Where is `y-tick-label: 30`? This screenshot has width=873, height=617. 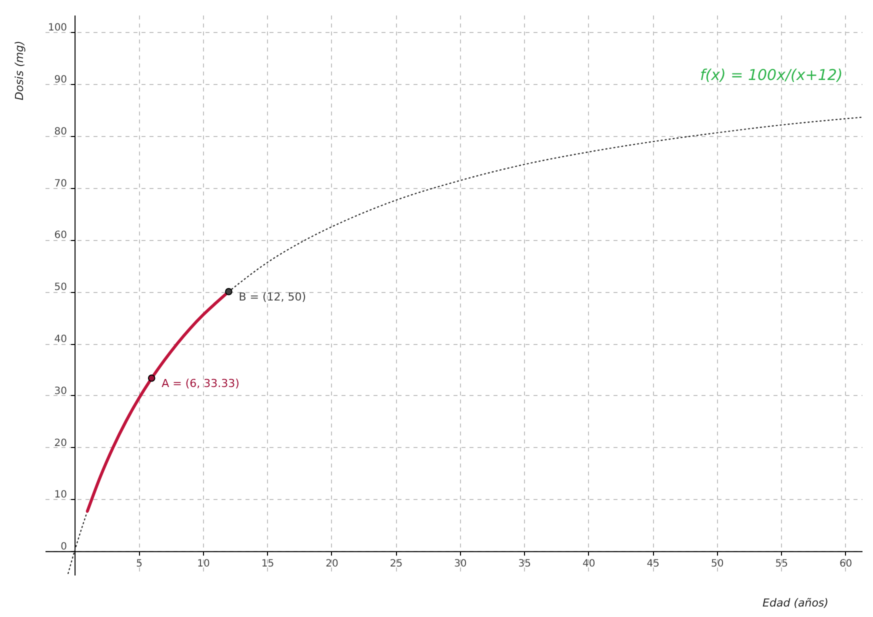 y-tick-label: 30 is located at coordinates (61, 391).